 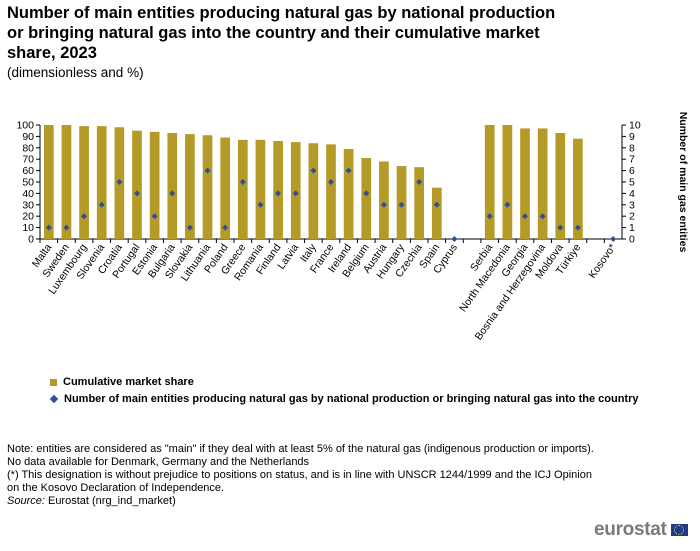 I want to click on y-tick-label-left: 0, so click(x=31, y=240).